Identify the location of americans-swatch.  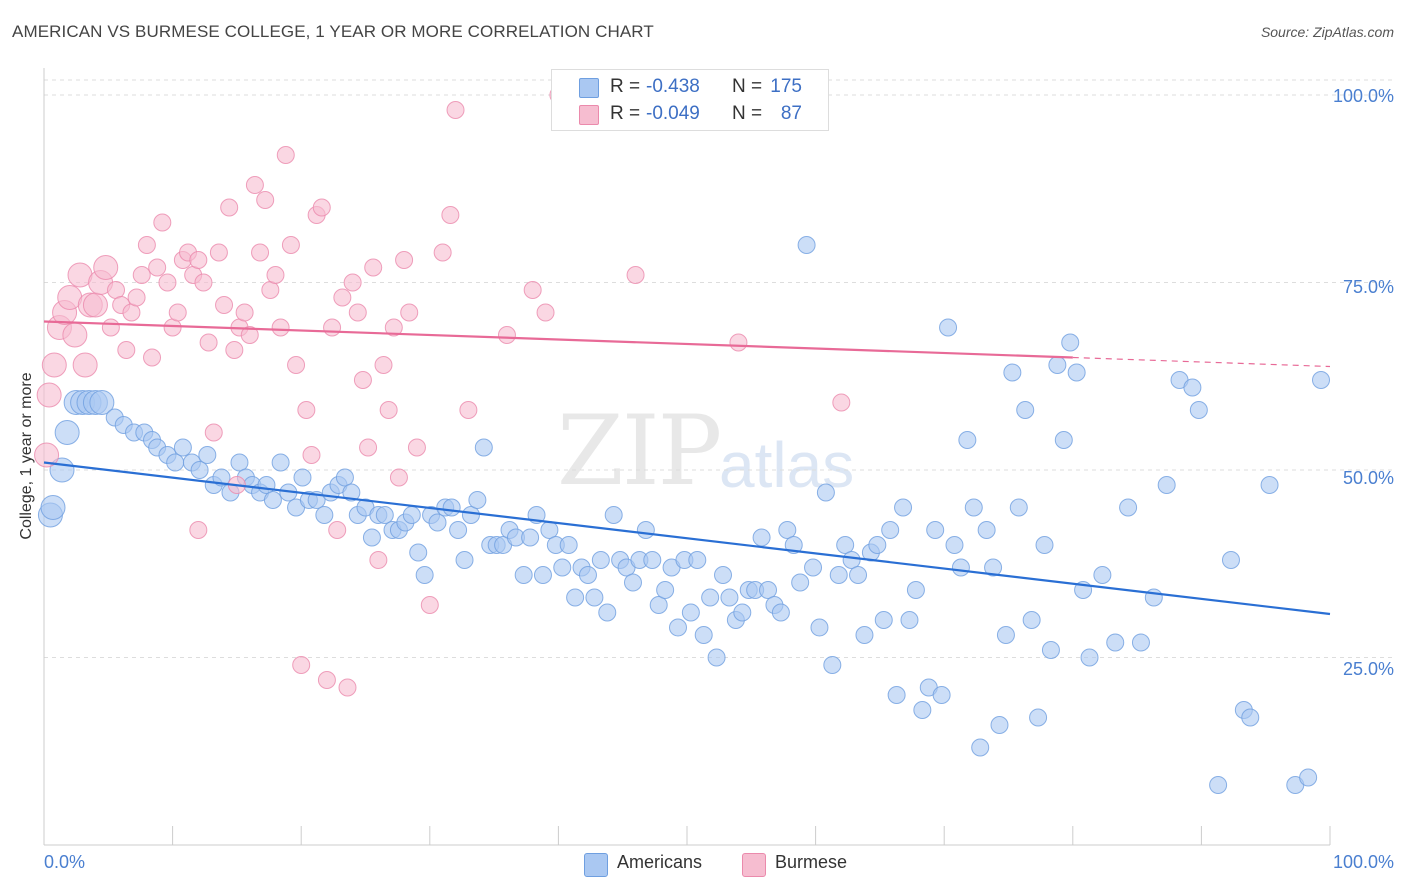
(596, 865).